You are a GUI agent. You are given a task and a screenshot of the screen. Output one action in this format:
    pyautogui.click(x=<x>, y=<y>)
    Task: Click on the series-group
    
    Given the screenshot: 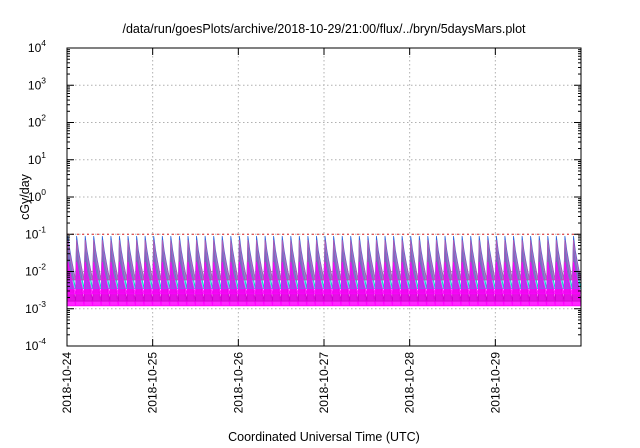 What is the action you would take?
    pyautogui.click(x=324, y=270)
    